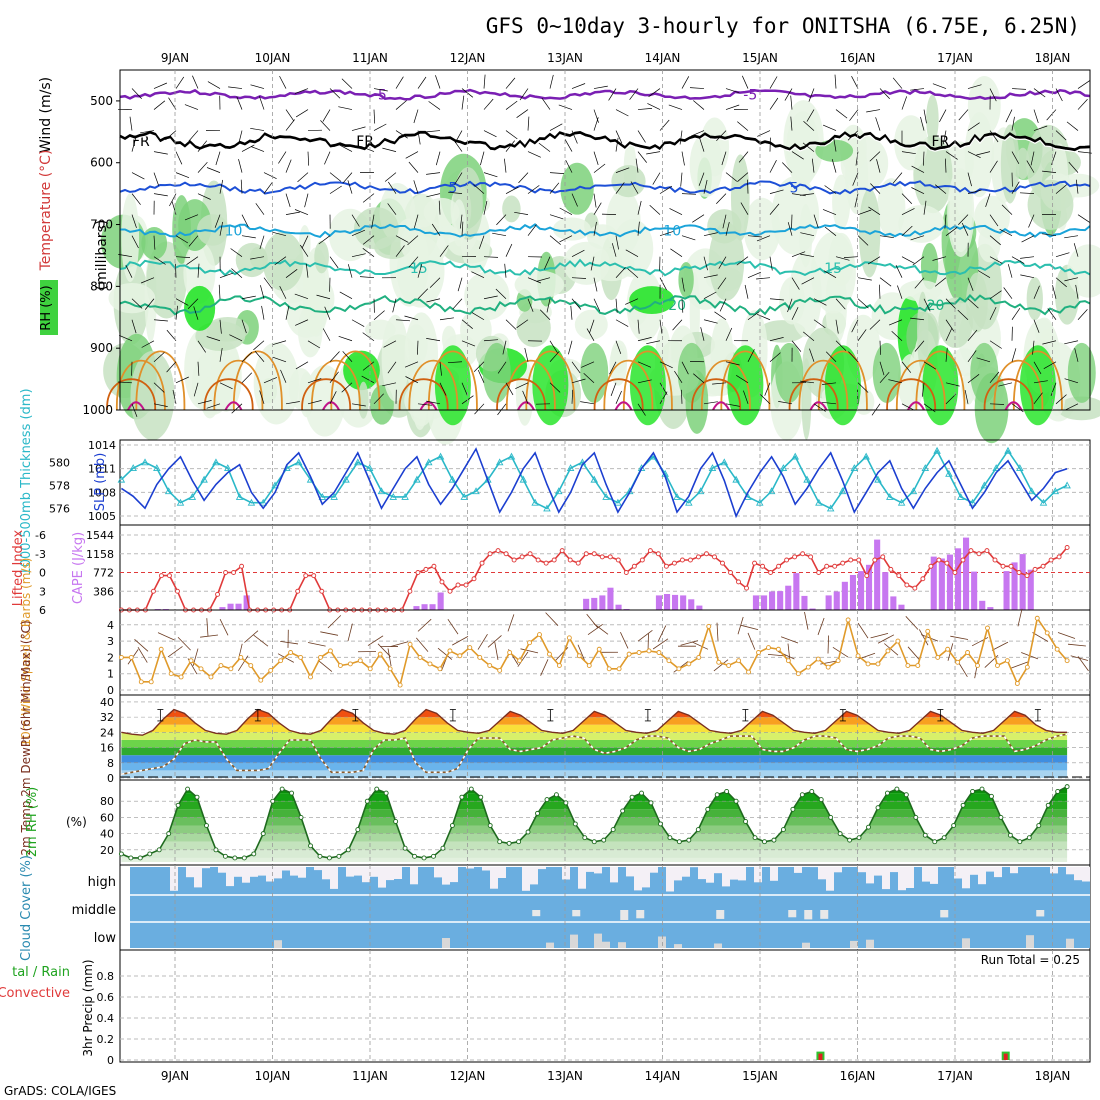 Image resolution: width=1100 pixels, height=1100 pixels. I want to click on temp-line, so click(594, 722).